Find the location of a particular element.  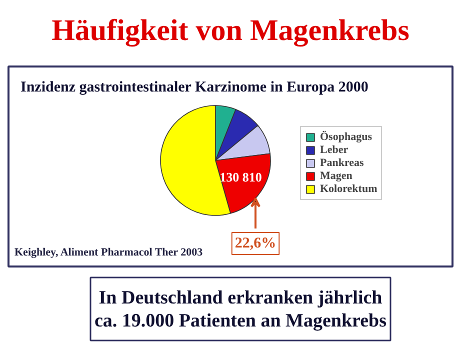

legend-label: Pankreas is located at coordinates (342, 163).